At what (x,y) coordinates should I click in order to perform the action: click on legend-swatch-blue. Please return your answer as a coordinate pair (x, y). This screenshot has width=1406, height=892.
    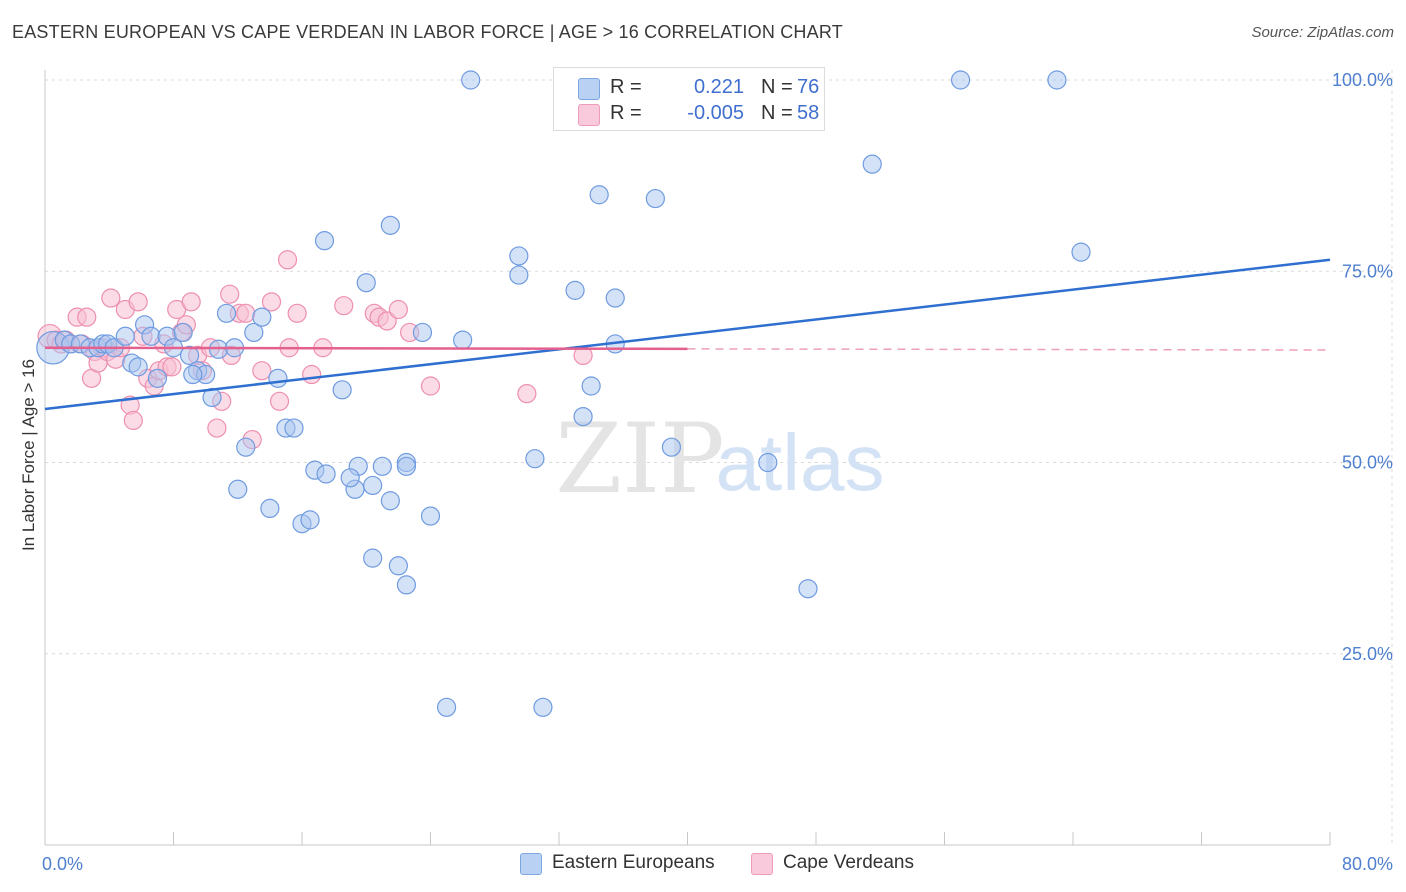
    Looking at the image, I should click on (589, 89).